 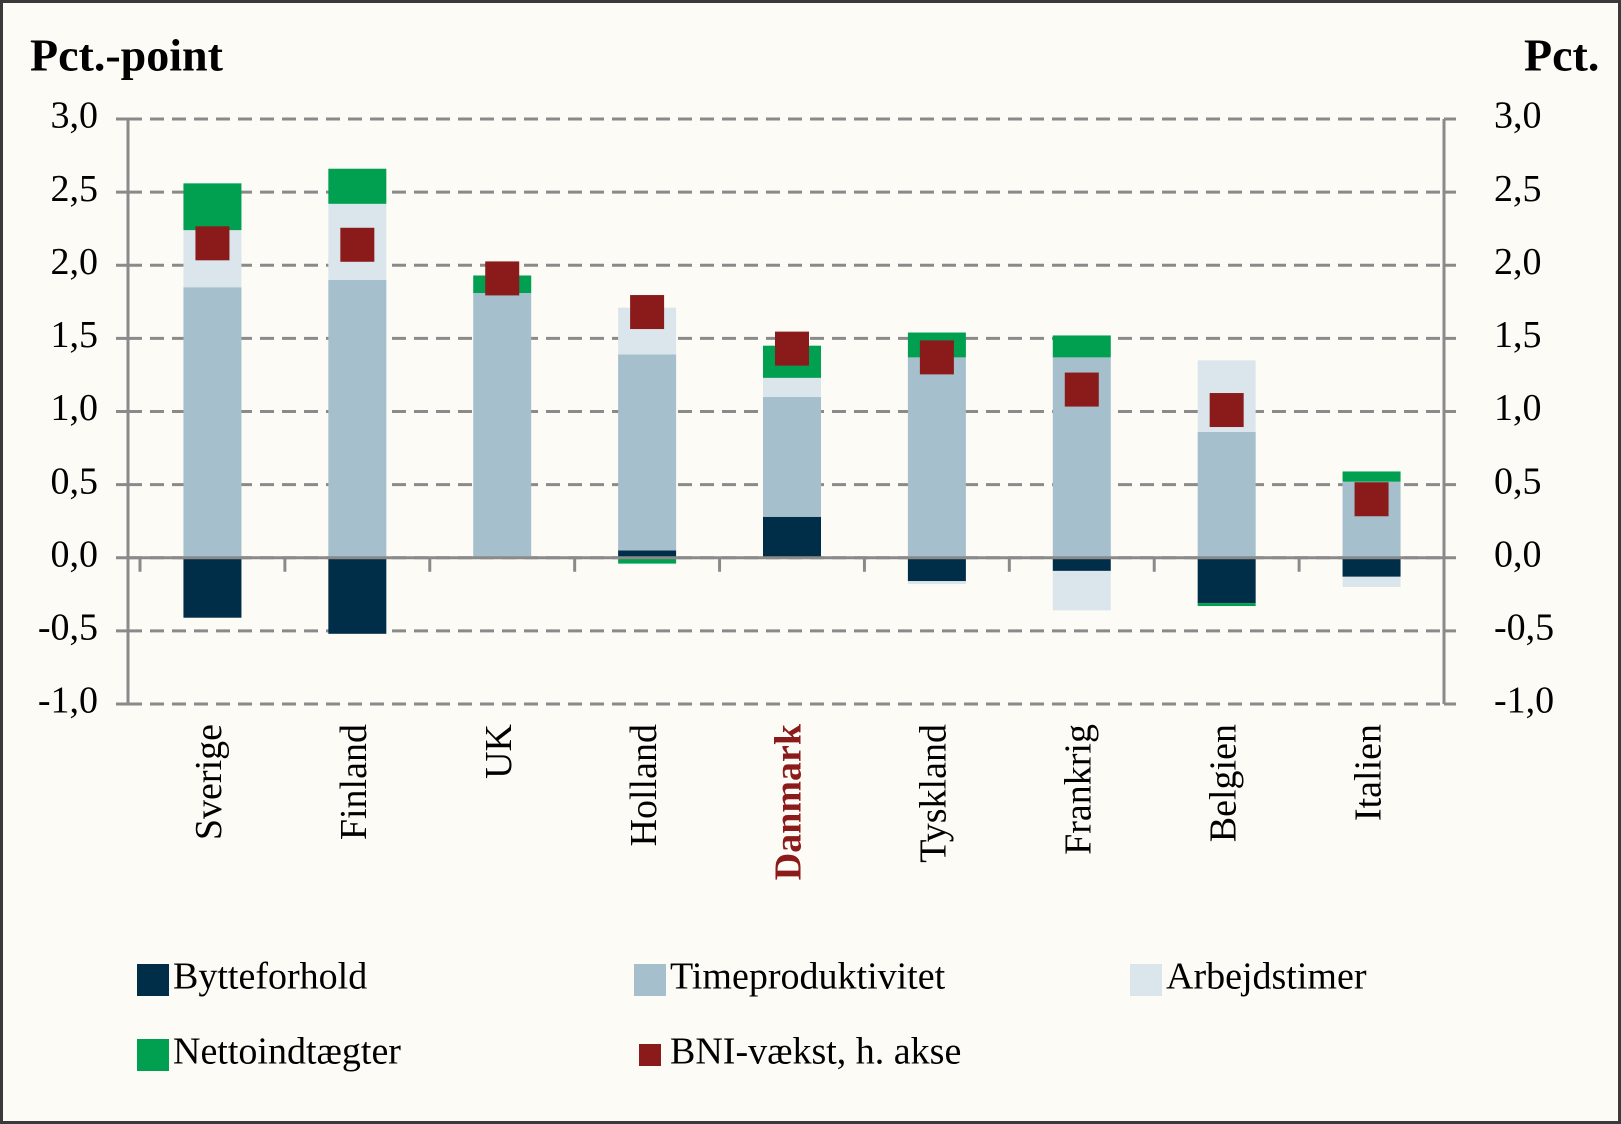 I want to click on x-tick-label: UK, so click(x=499, y=750).